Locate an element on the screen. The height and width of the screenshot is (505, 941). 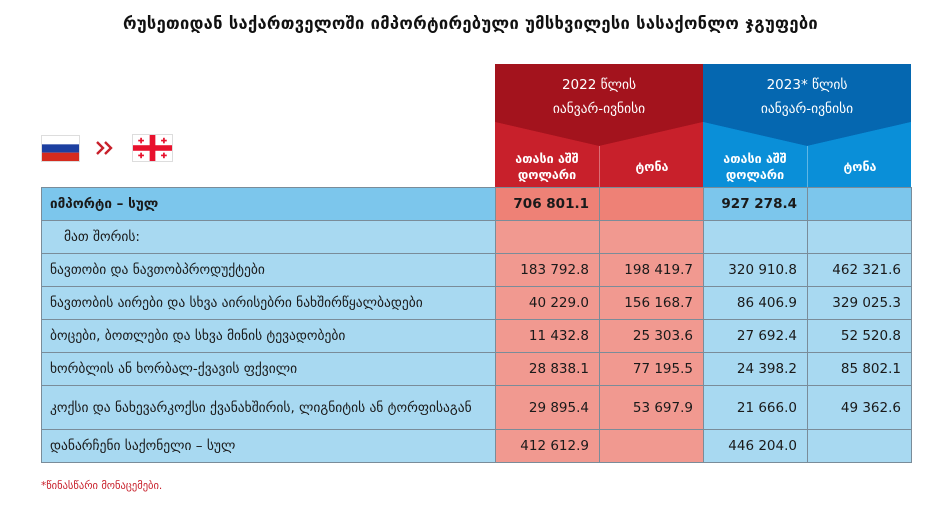
year-2022-line2: იანვარ-ივნისი is located at coordinates (599, 109).